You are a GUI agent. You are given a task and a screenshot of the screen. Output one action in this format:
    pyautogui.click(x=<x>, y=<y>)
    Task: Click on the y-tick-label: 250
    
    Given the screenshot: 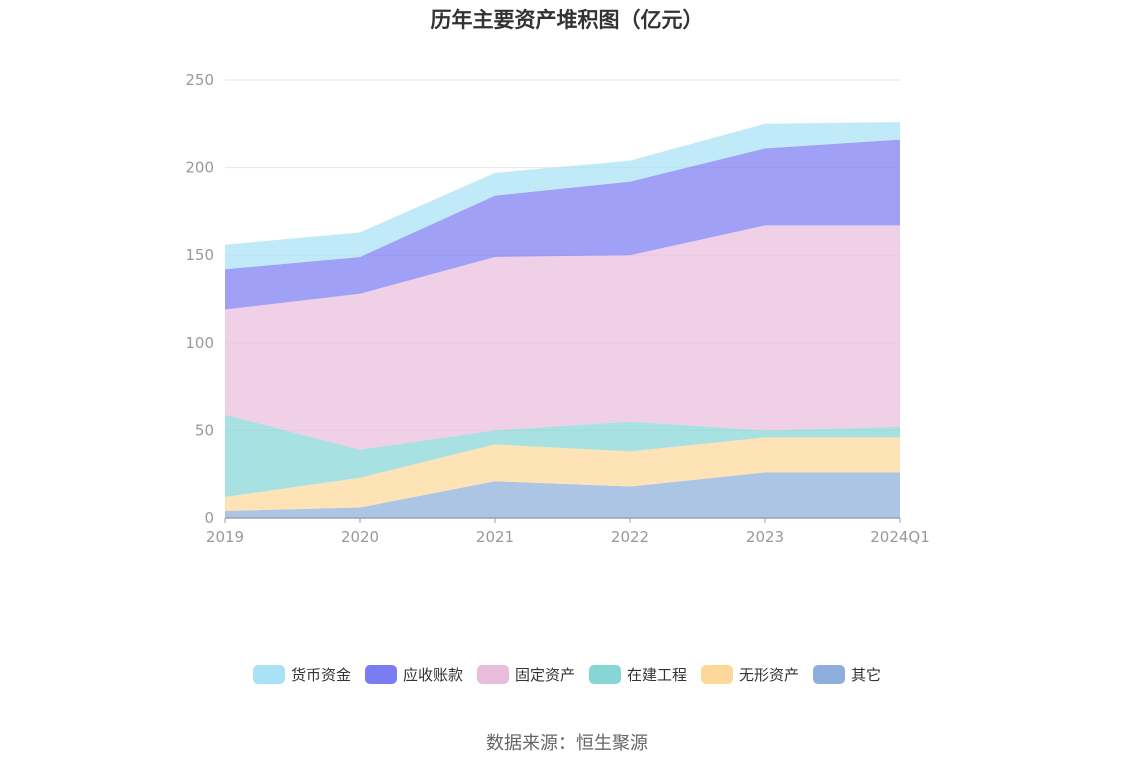 What is the action you would take?
    pyautogui.click(x=199, y=80)
    